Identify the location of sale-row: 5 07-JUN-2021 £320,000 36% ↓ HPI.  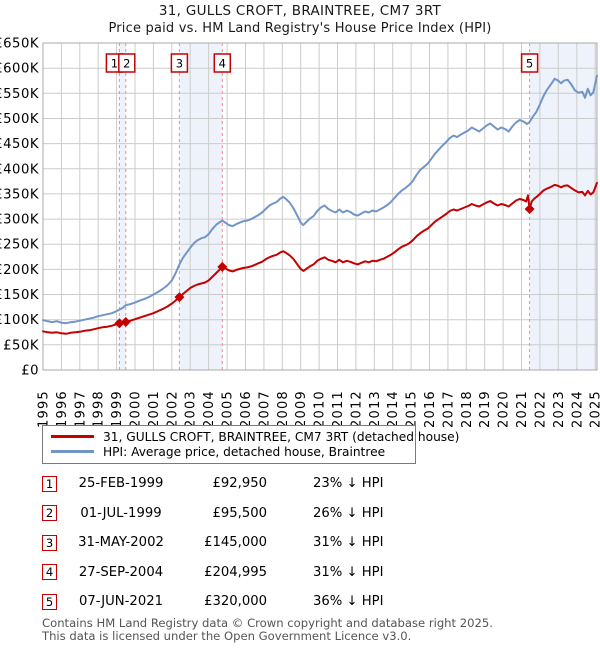
(213, 601).